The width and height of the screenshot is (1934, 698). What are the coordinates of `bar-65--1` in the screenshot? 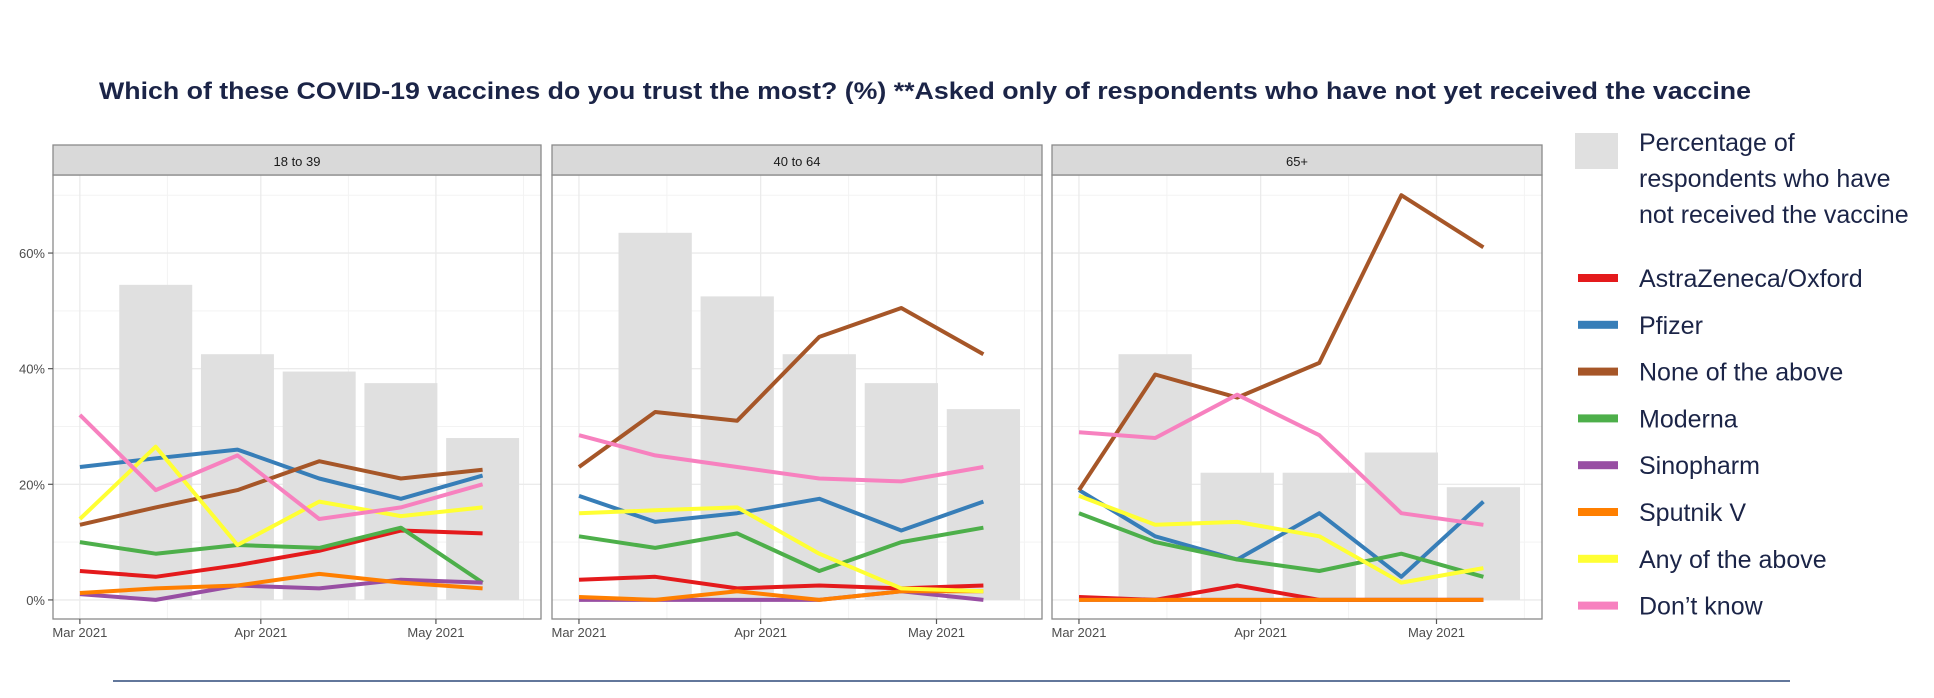 It's located at (1237, 536).